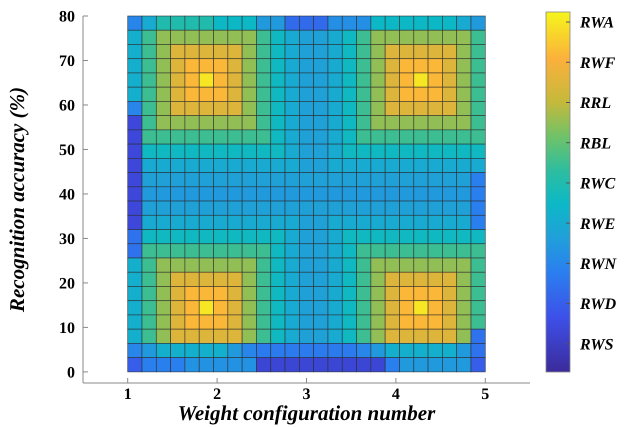 The image size is (625, 427). I want to click on y-tick-label: 40, so click(67, 195).